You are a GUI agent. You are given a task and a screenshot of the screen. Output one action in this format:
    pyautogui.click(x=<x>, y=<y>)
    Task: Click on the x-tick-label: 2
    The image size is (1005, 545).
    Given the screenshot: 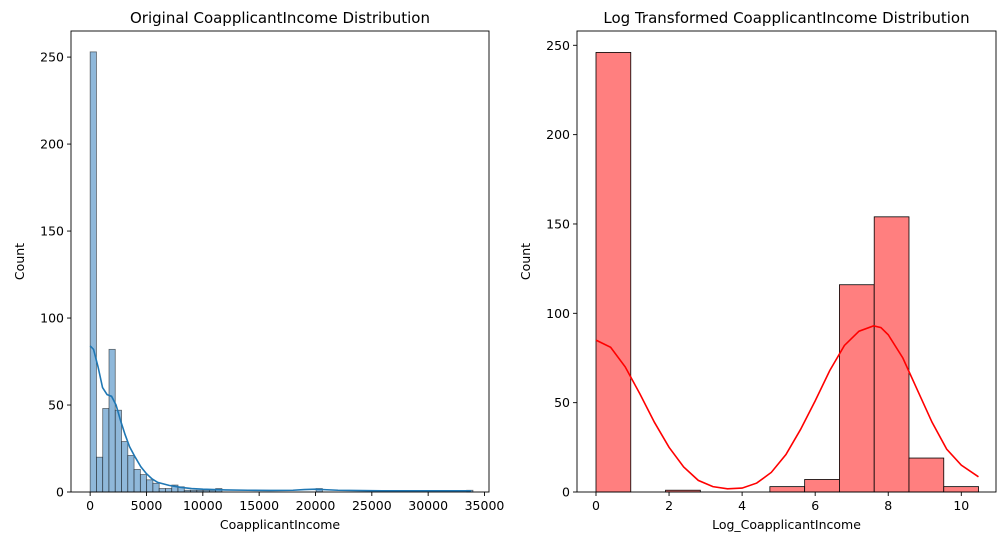 What is the action you would take?
    pyautogui.click(x=669, y=505)
    